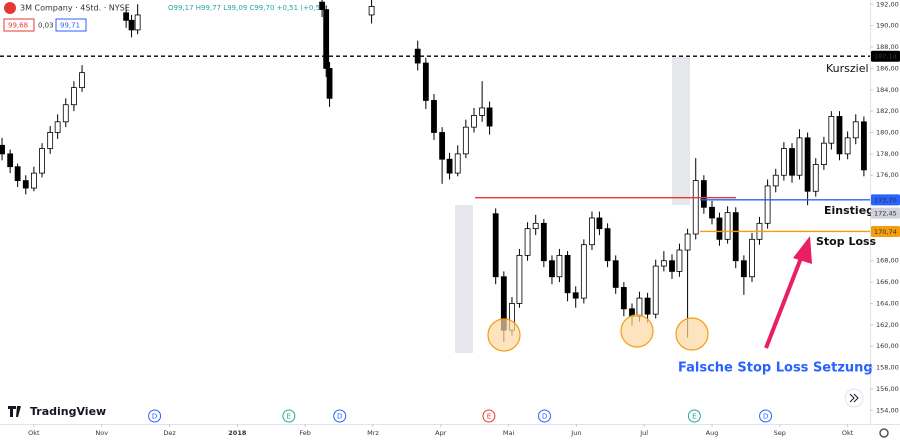 The height and width of the screenshot is (442, 900). What do you see at coordinates (101, 433) in the screenshot?
I see `x-tick-label: Nov` at bounding box center [101, 433].